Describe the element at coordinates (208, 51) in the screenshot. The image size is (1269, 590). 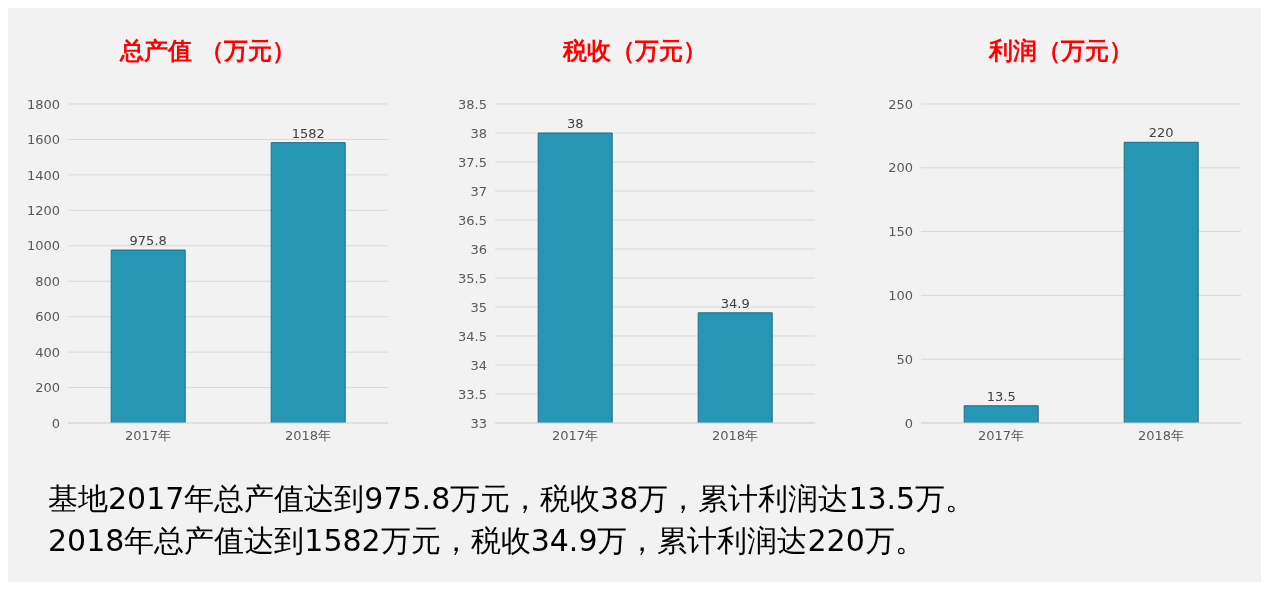
I see `chart-title: 总产值 （万元）` at that location.